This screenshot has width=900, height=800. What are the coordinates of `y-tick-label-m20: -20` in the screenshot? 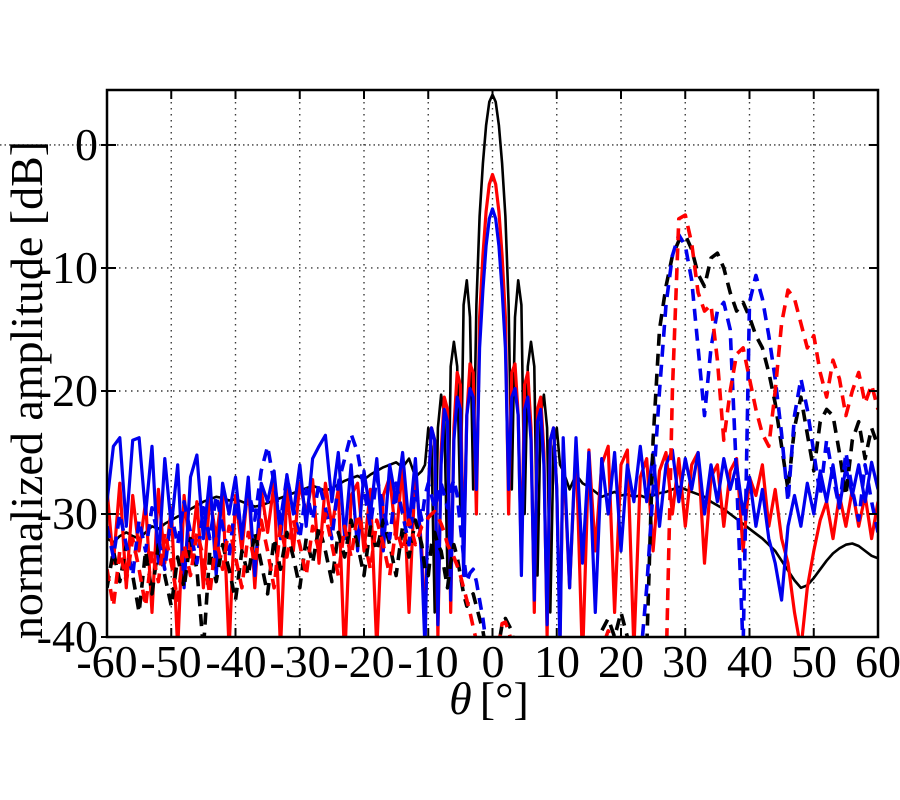 It's located at (67, 390).